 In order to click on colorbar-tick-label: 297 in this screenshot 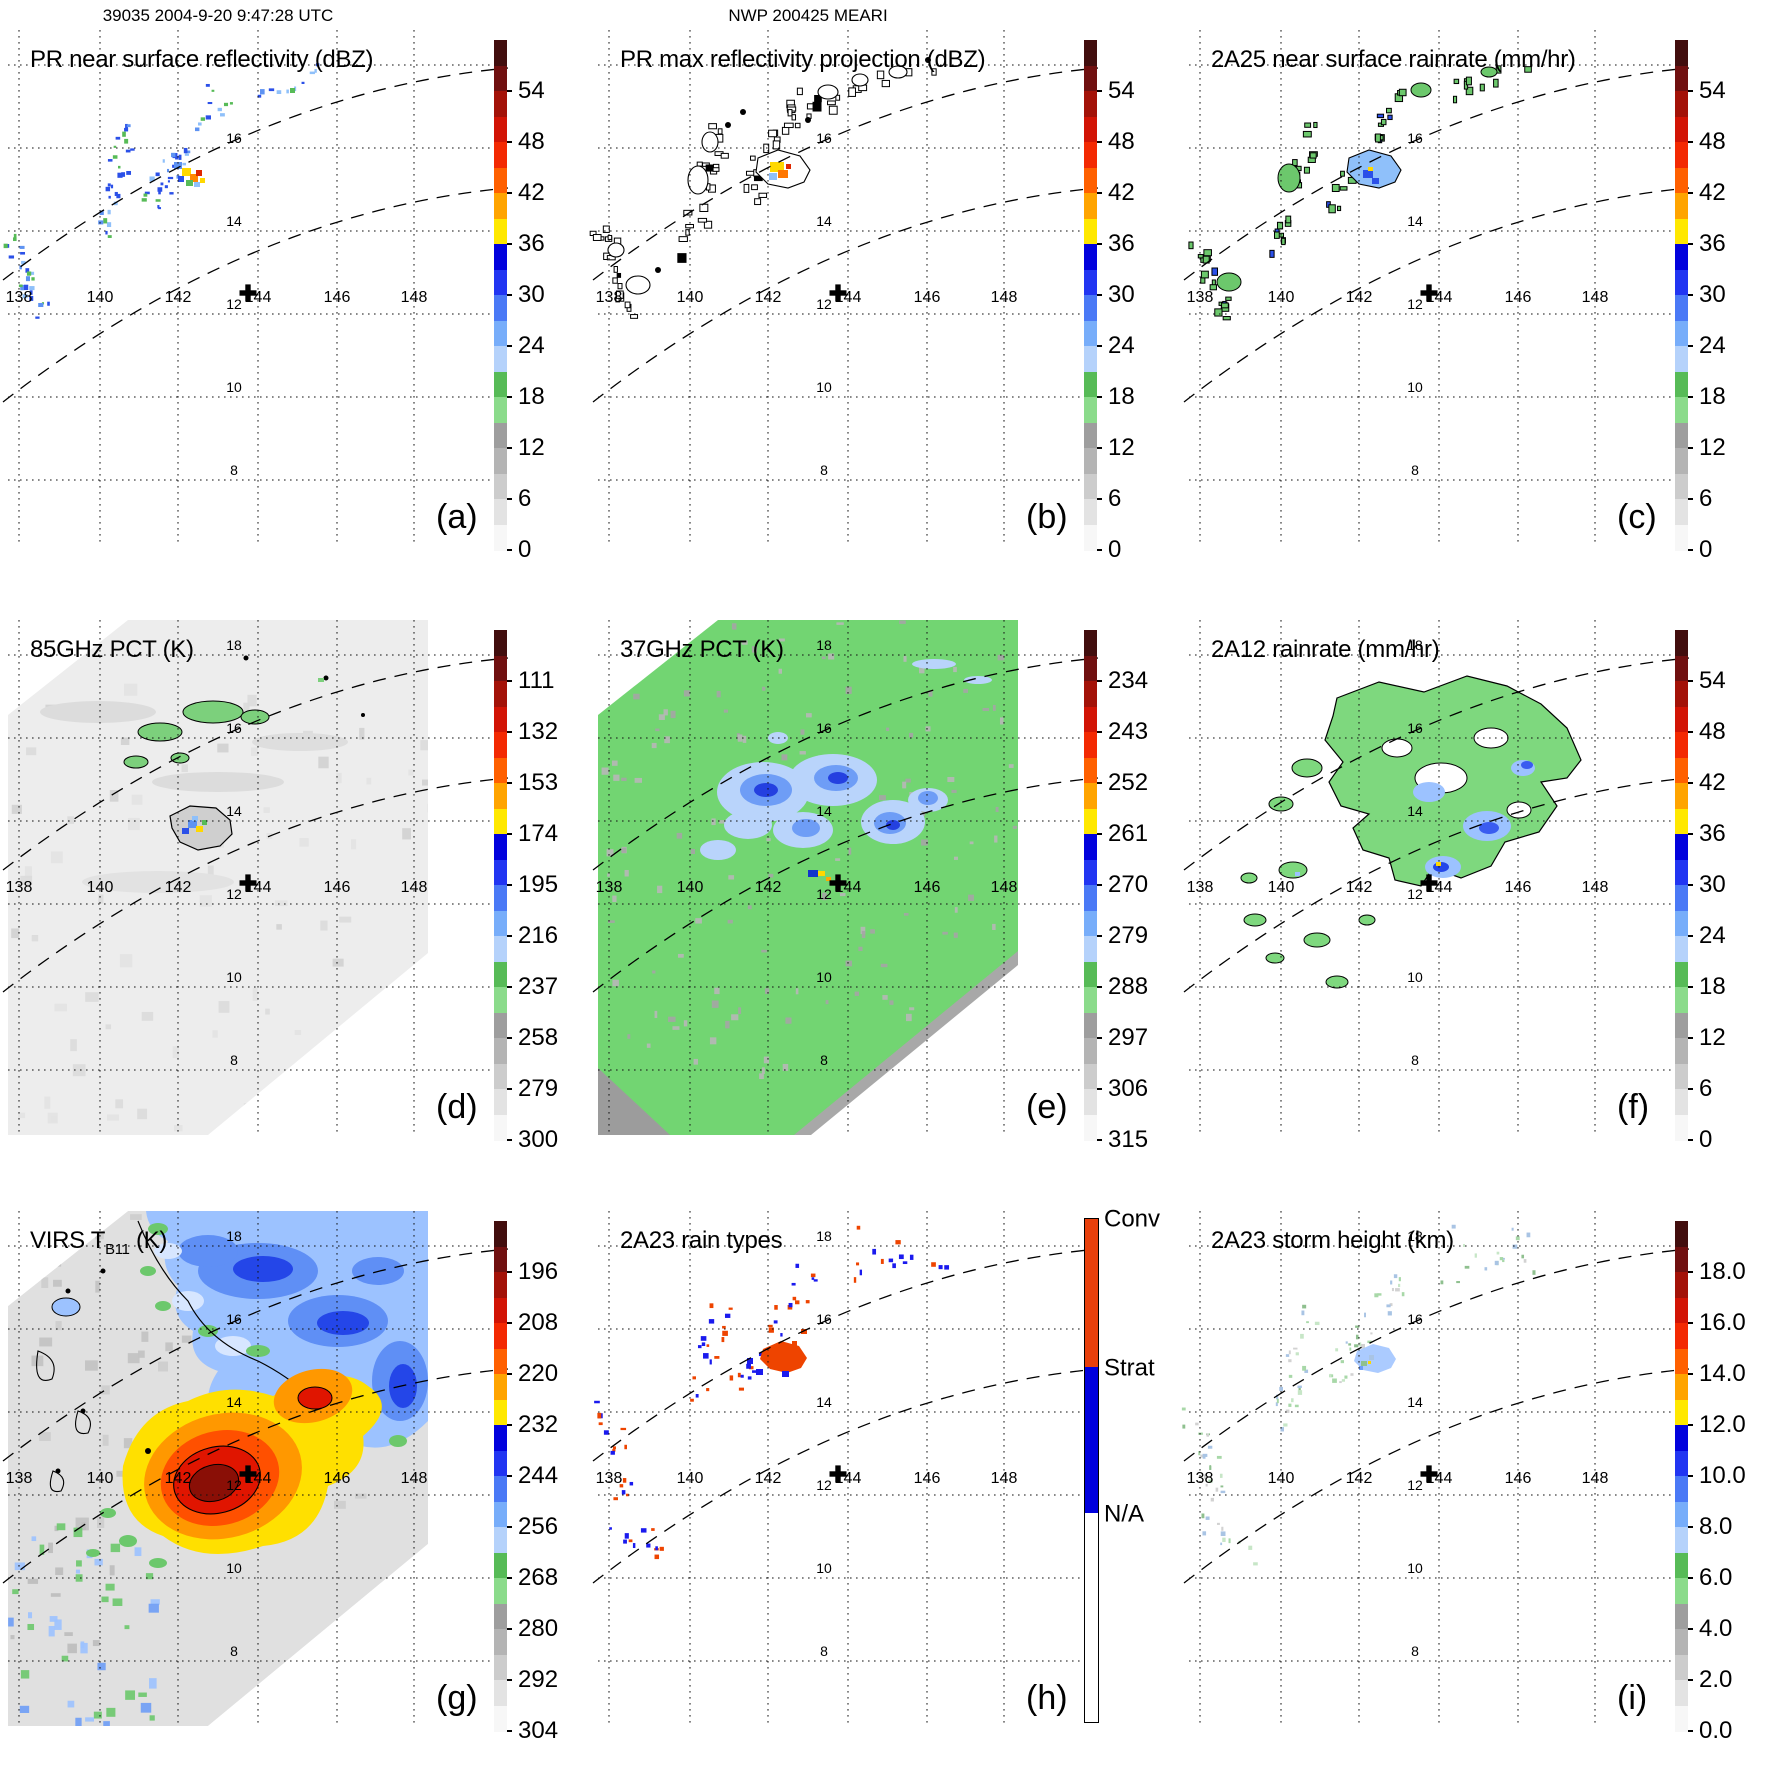, I will do `click(1128, 1037)`.